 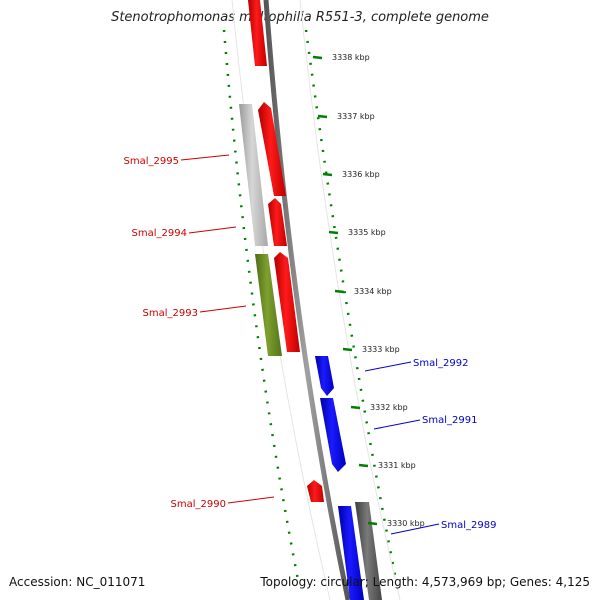 What do you see at coordinates (406, 523) in the screenshot?
I see `tick-label: 3330 kbp` at bounding box center [406, 523].